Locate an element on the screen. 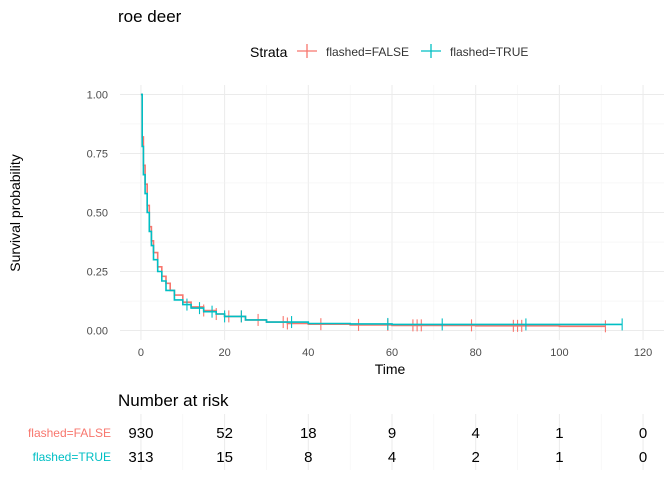 This screenshot has height=485, width=672. y-tick-label: 0.75 is located at coordinates (97, 154).